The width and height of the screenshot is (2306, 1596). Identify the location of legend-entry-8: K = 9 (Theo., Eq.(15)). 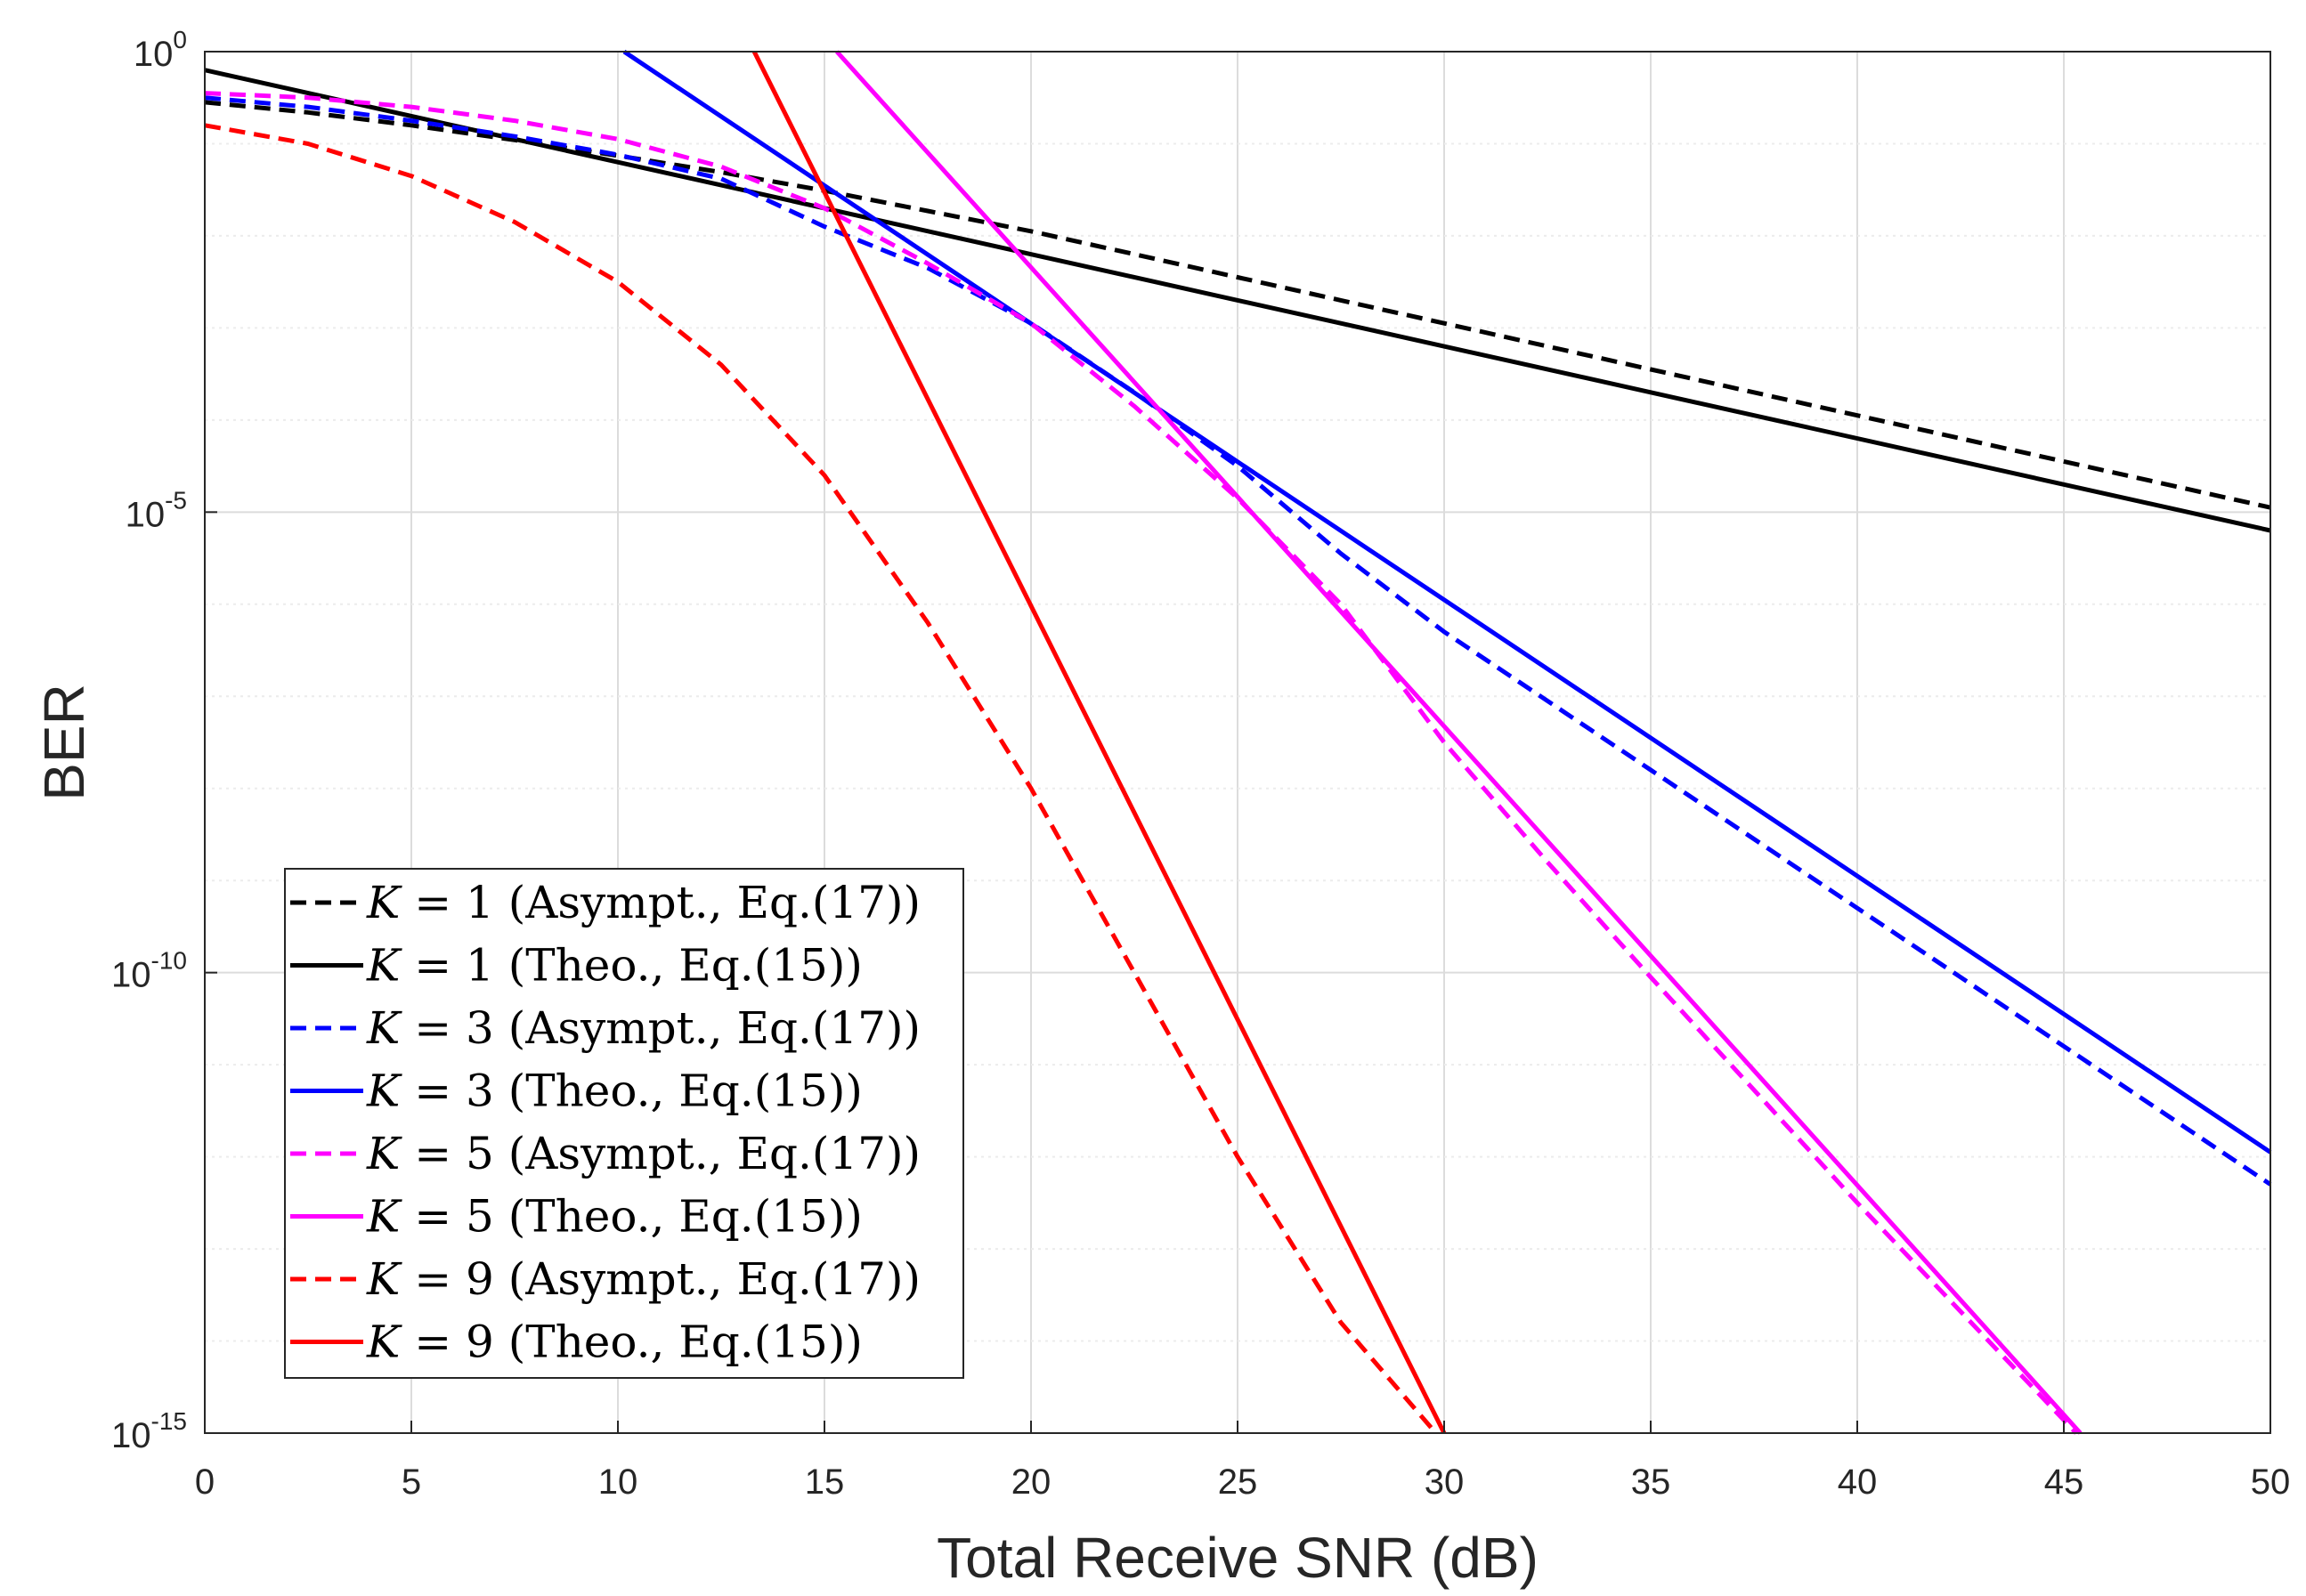
(615, 1342).